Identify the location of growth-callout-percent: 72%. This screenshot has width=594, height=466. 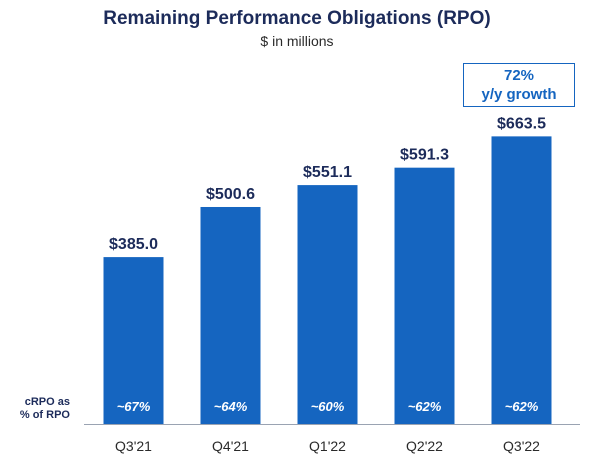
(519, 75).